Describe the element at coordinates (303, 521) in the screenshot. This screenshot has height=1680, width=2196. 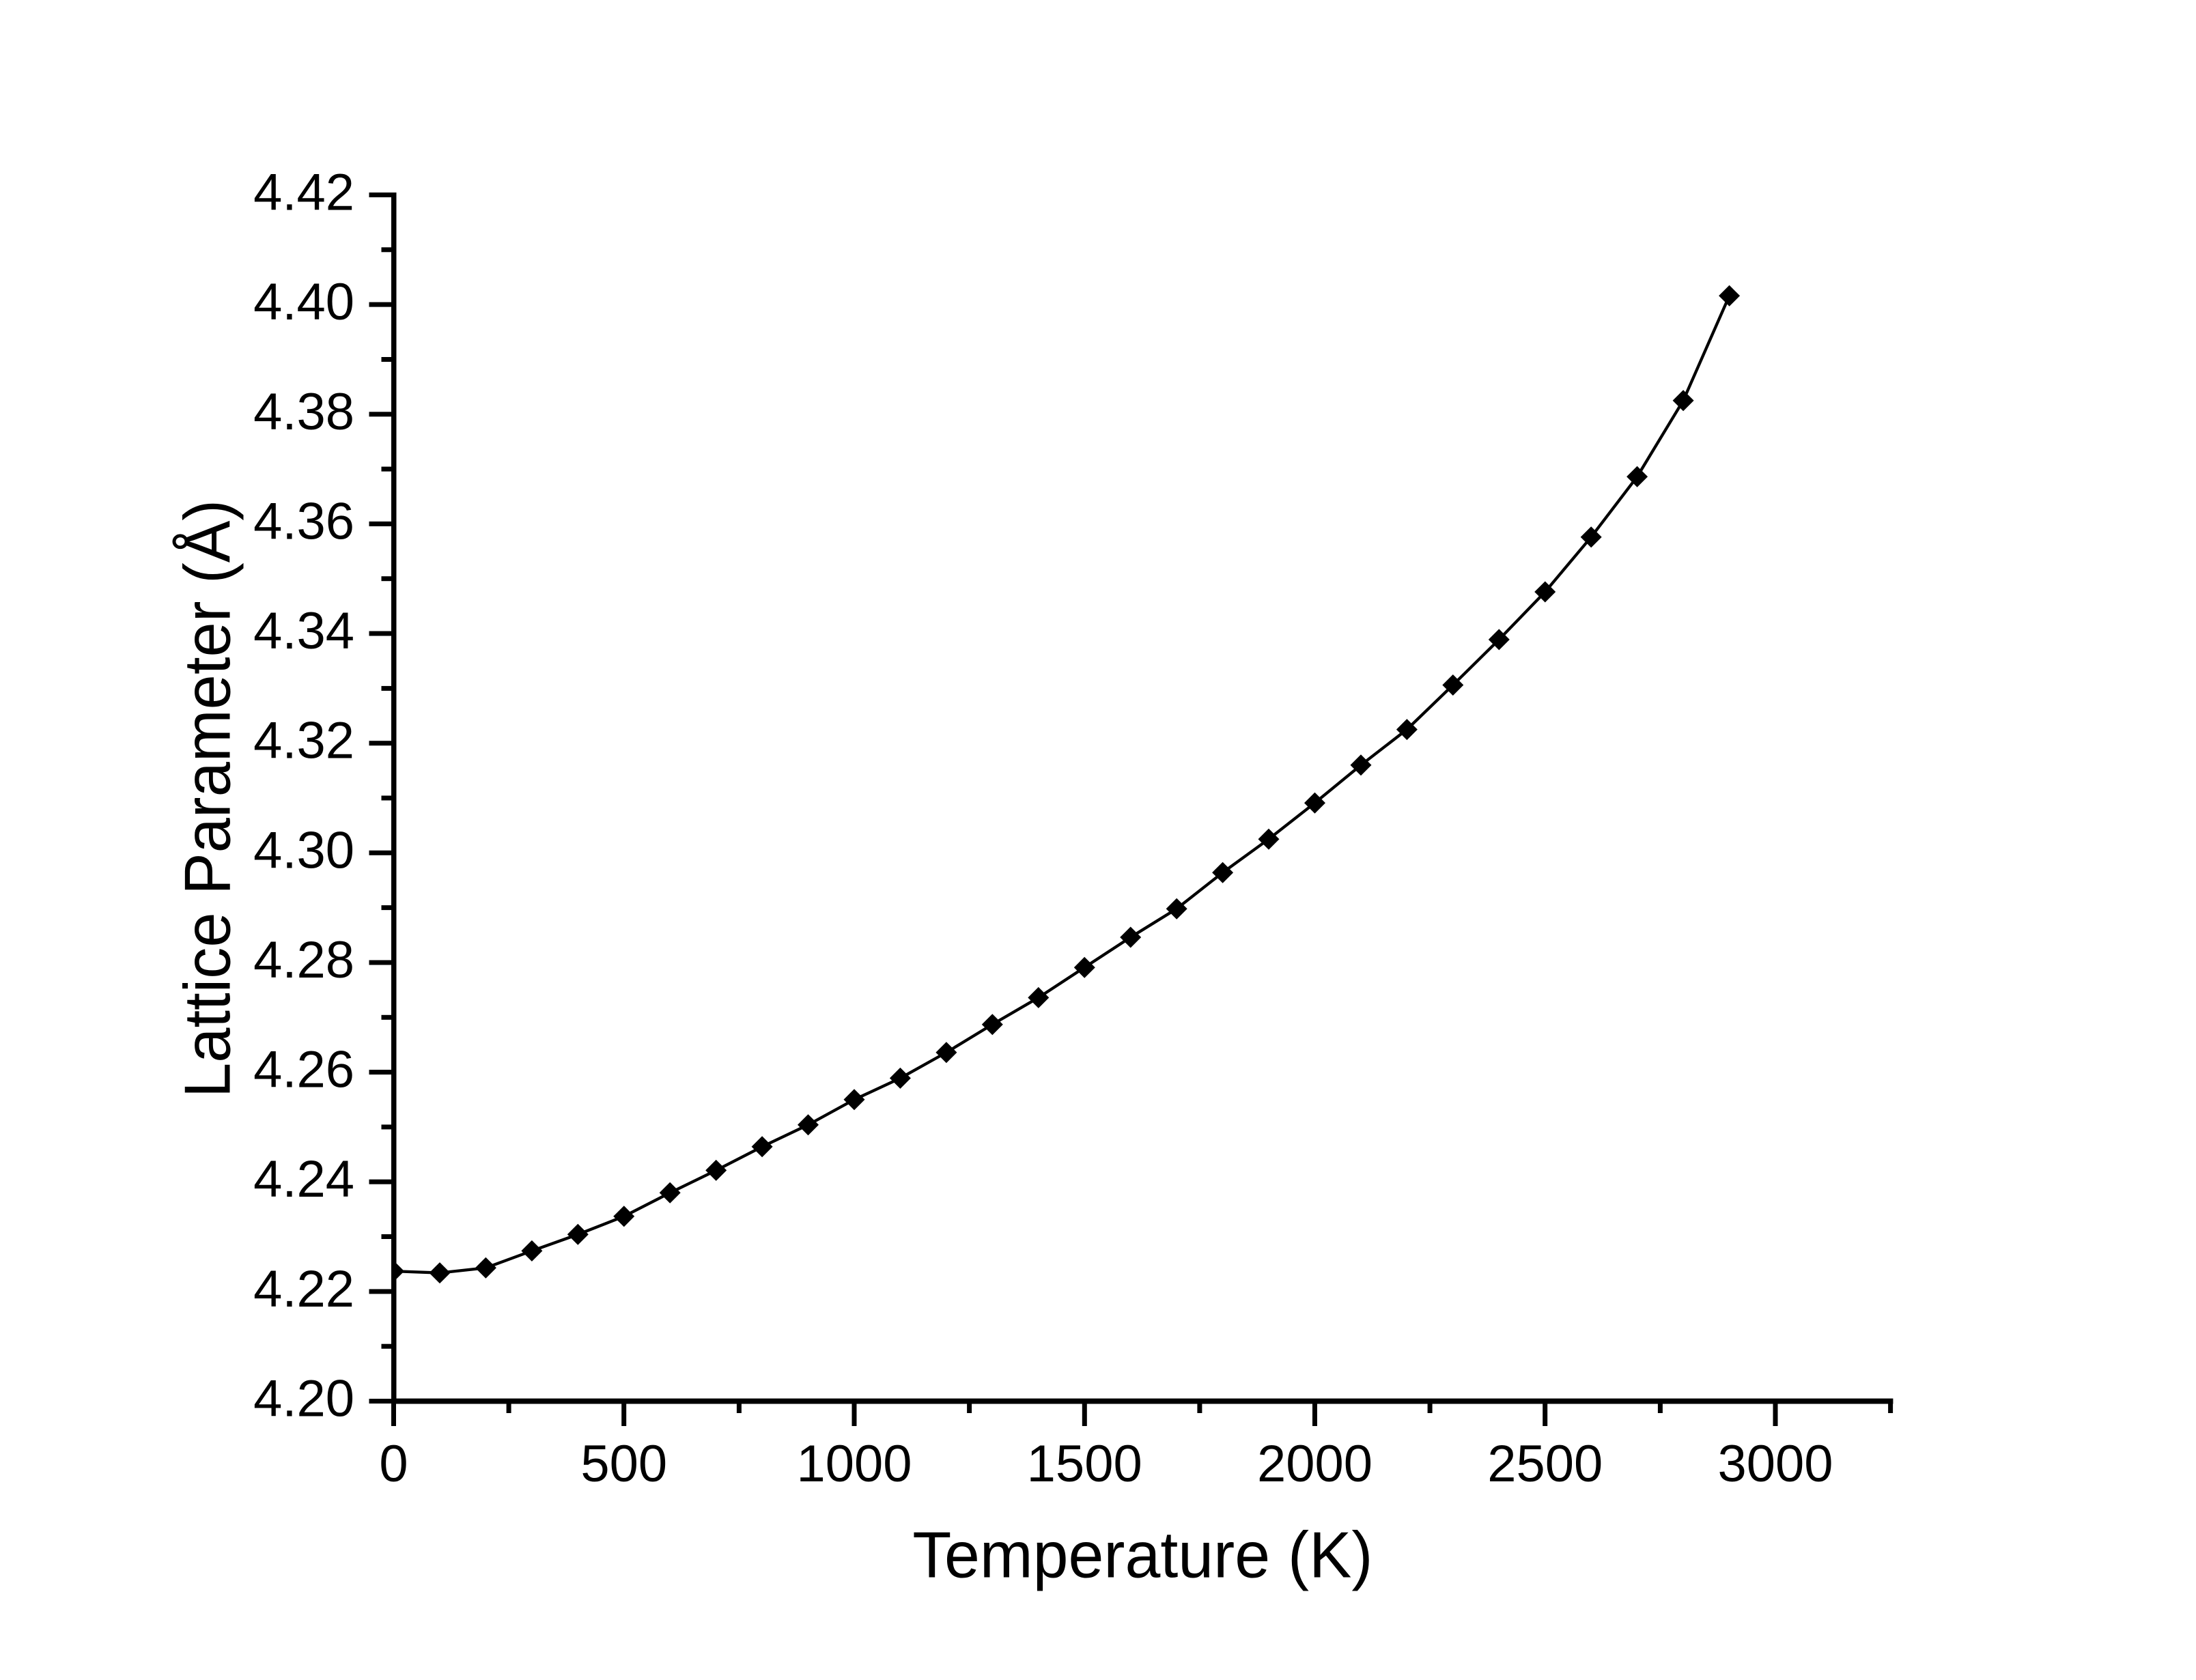
I see `svg-text: 4.36` at that location.